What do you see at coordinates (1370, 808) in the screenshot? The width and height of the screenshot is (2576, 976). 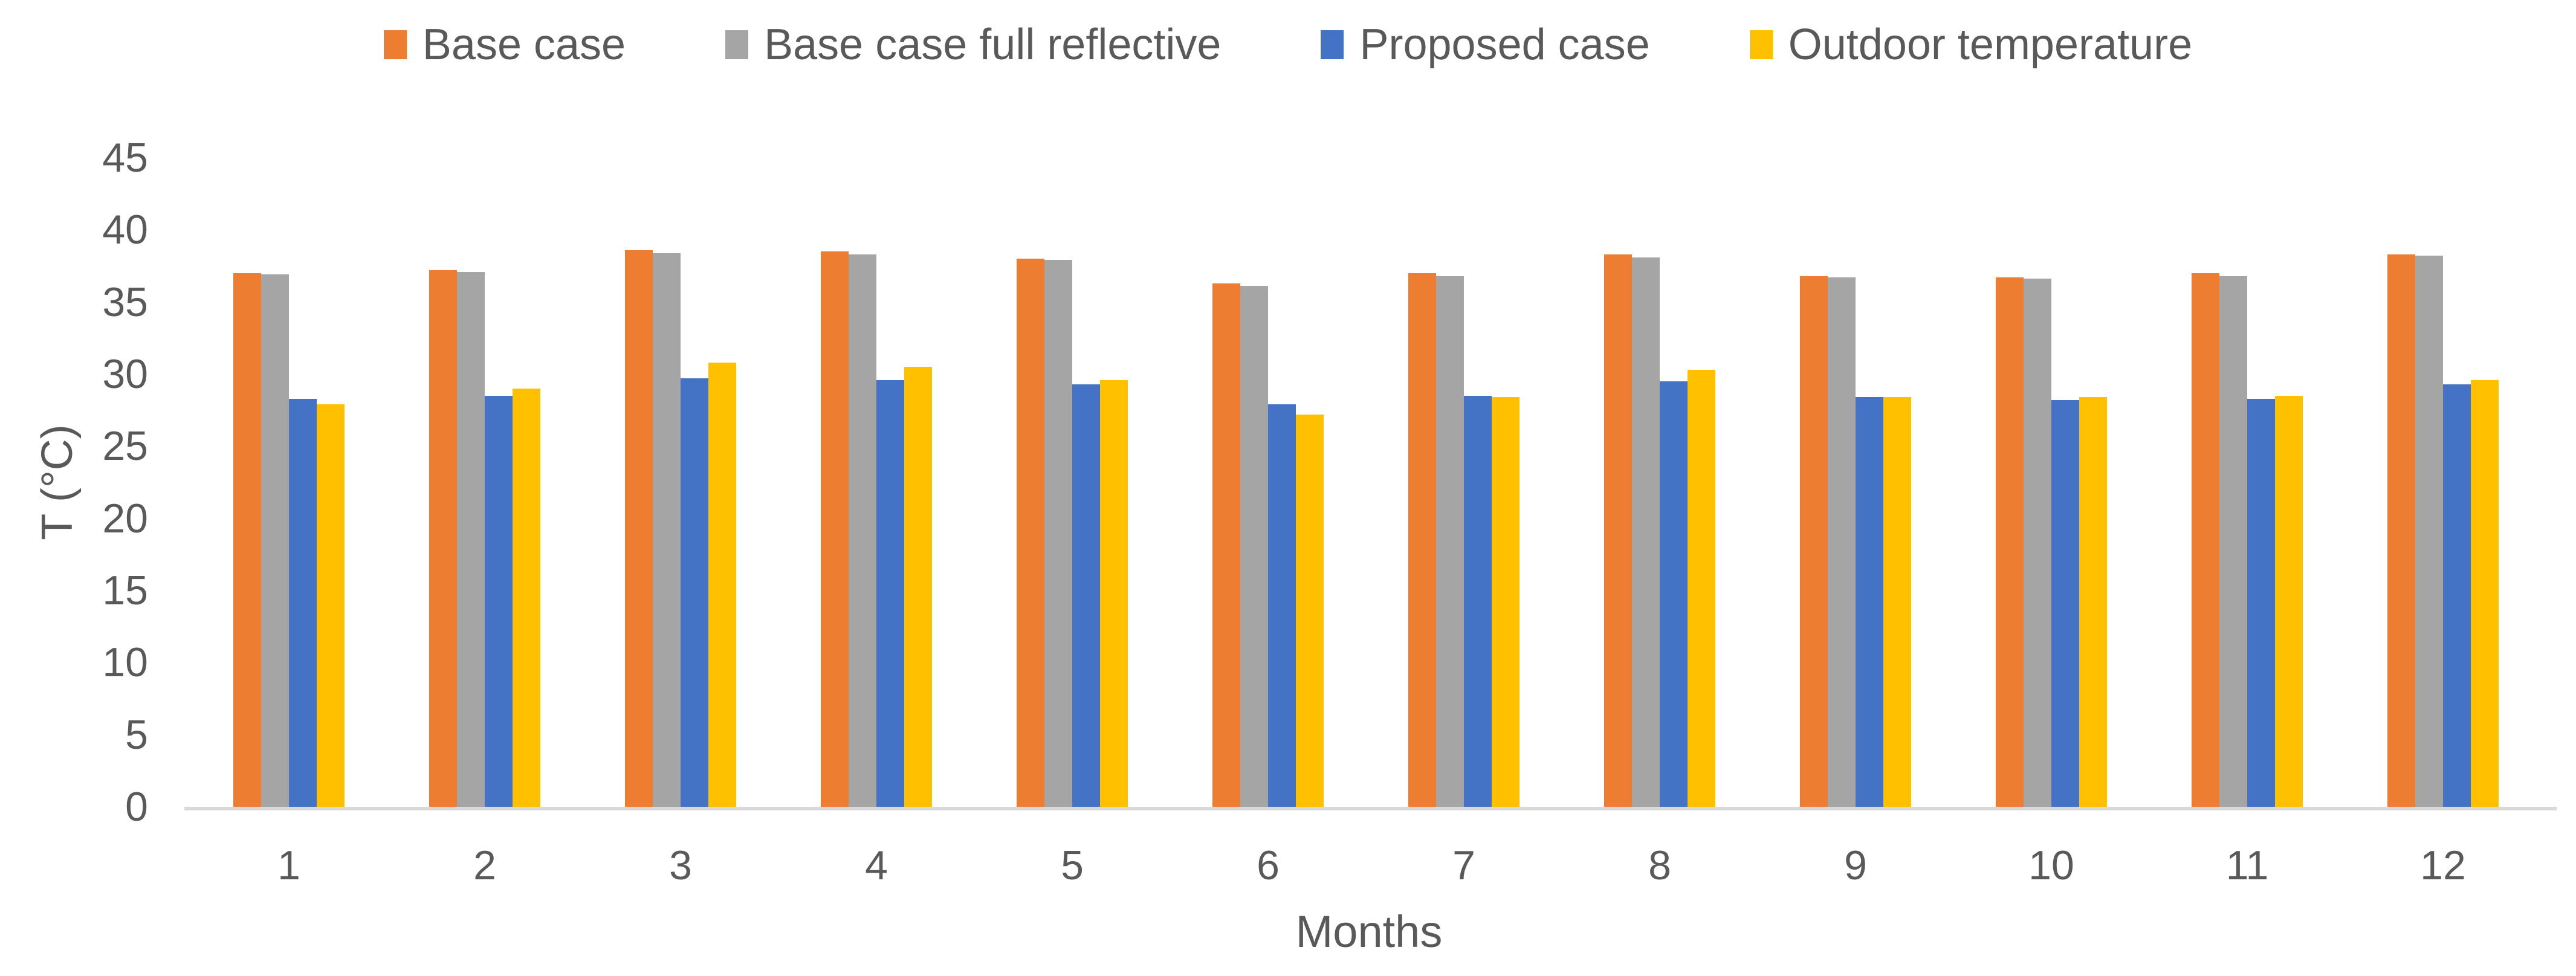 I see `x-axis-baseline` at bounding box center [1370, 808].